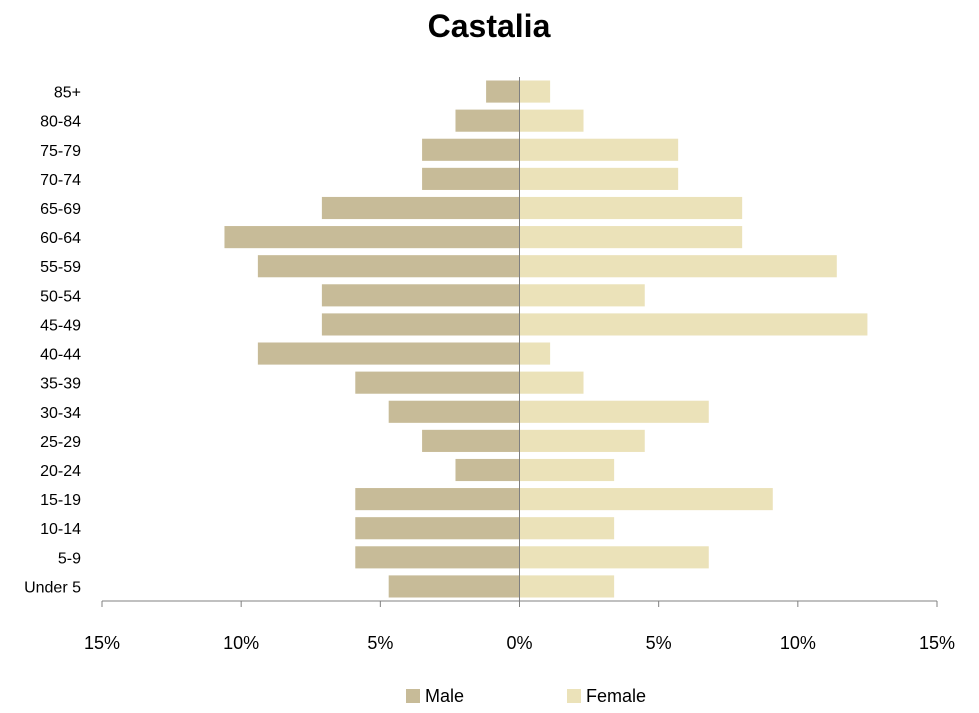 This screenshot has height=713, width=979. What do you see at coordinates (60, 471) in the screenshot?
I see `category-label: 20-24` at bounding box center [60, 471].